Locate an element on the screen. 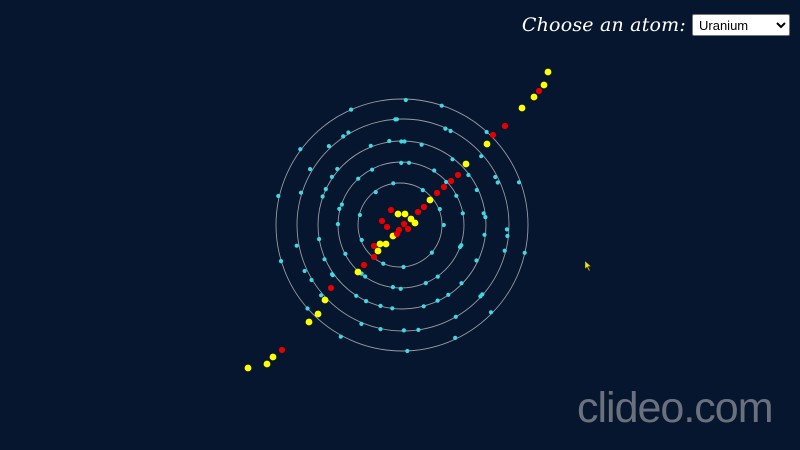  atom-select: Uranium is located at coordinates (741, 25).